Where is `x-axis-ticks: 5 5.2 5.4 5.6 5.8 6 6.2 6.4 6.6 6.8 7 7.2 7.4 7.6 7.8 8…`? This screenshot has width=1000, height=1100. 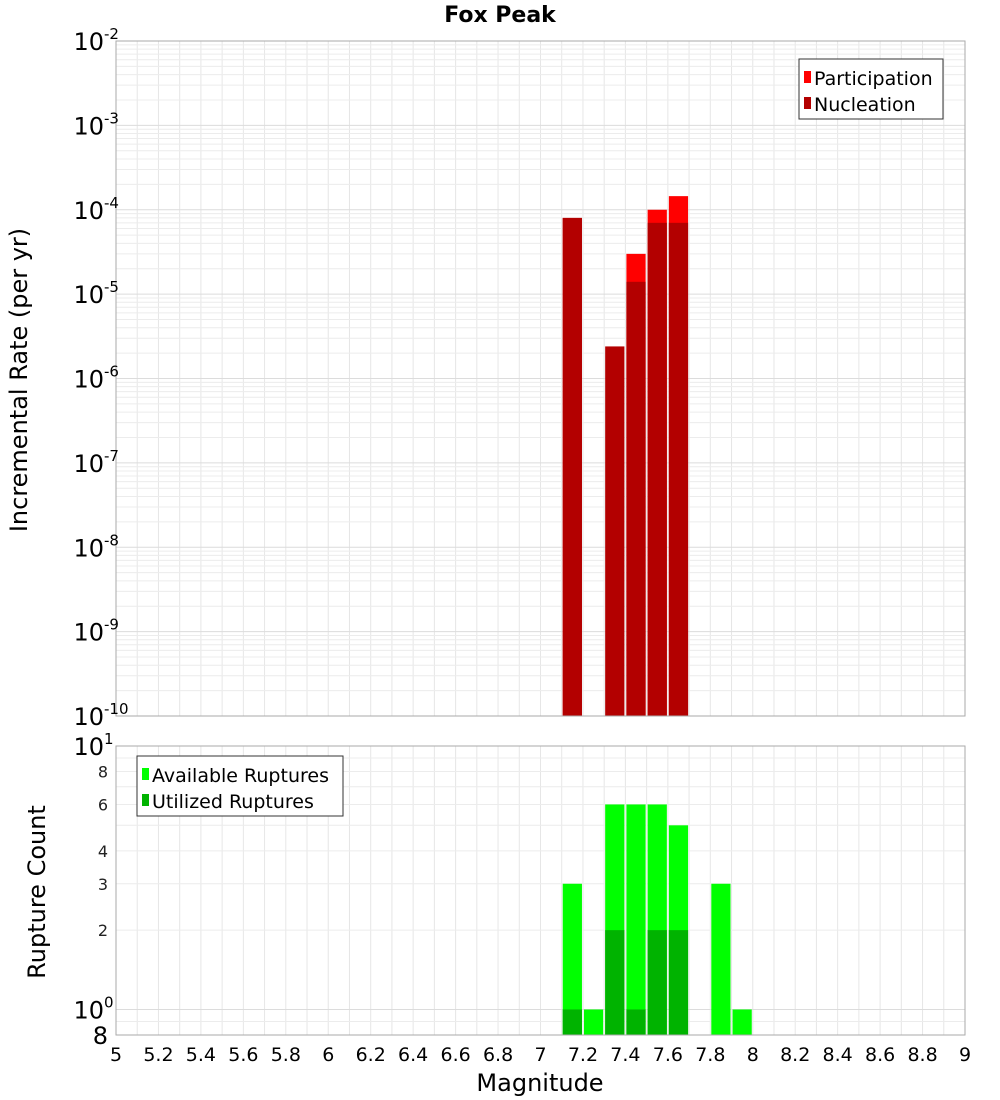
x-axis-ticks: 5 5.2 5.4 5.6 5.8 6 6.2 6.4 6.6 6.8 7 7.2 7.4 7.6 7.8 8… is located at coordinates (540, 1055).